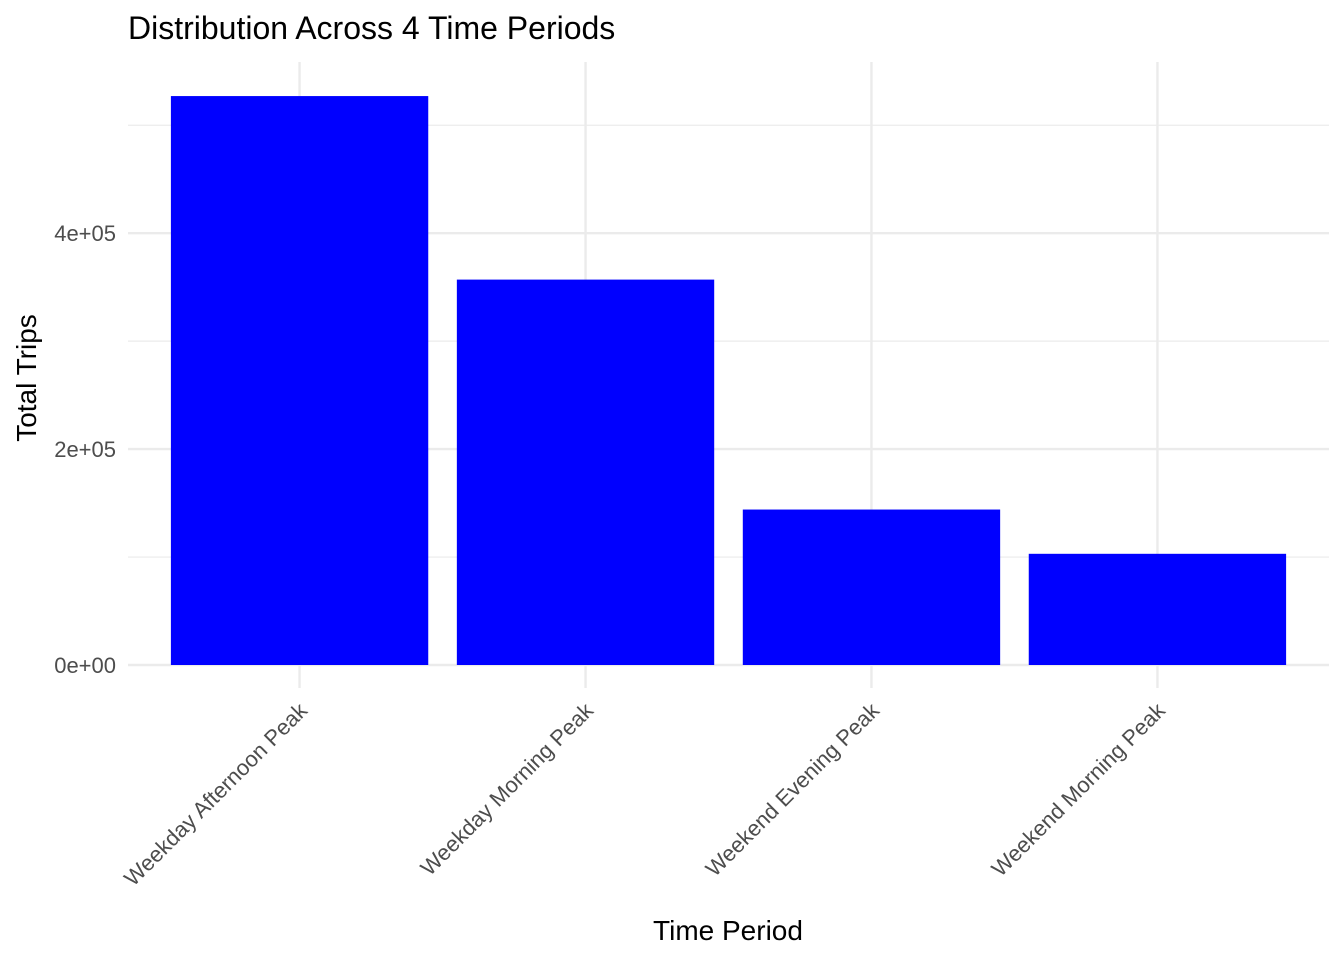 This screenshot has width=1344, height=960. Describe the element at coordinates (728, 930) in the screenshot. I see `x-axis-title: Time Period` at that location.